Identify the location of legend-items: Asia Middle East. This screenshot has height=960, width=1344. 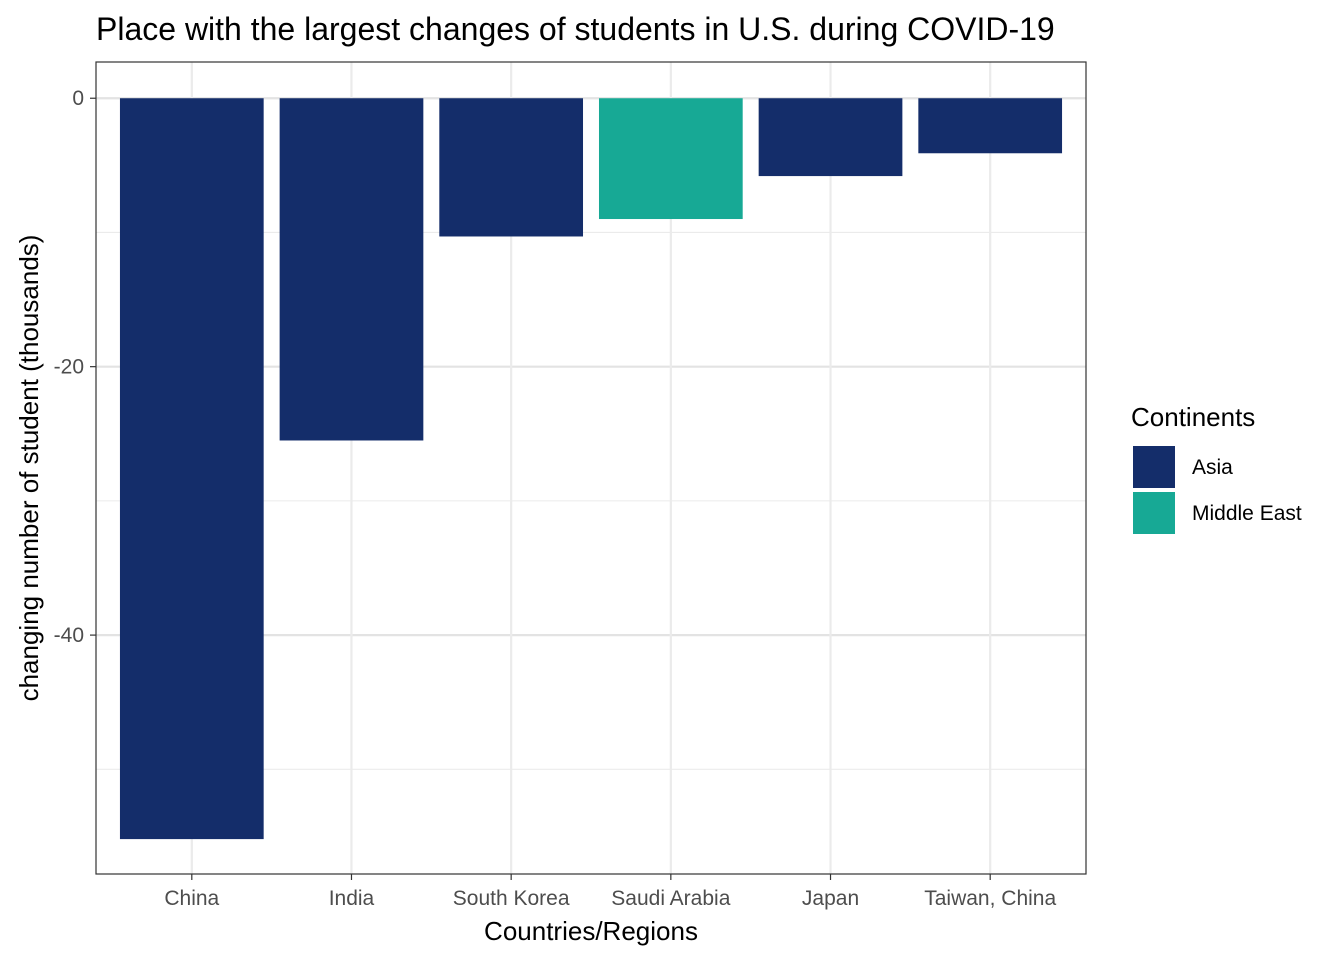
(1217, 490).